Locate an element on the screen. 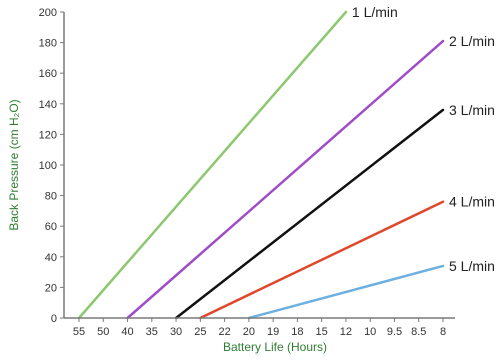 This screenshot has height=361, width=504. x-tick-label: 20 is located at coordinates (249, 332).